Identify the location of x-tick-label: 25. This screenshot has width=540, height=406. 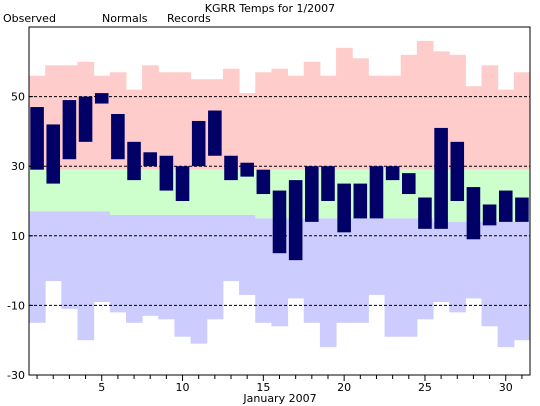
(425, 387).